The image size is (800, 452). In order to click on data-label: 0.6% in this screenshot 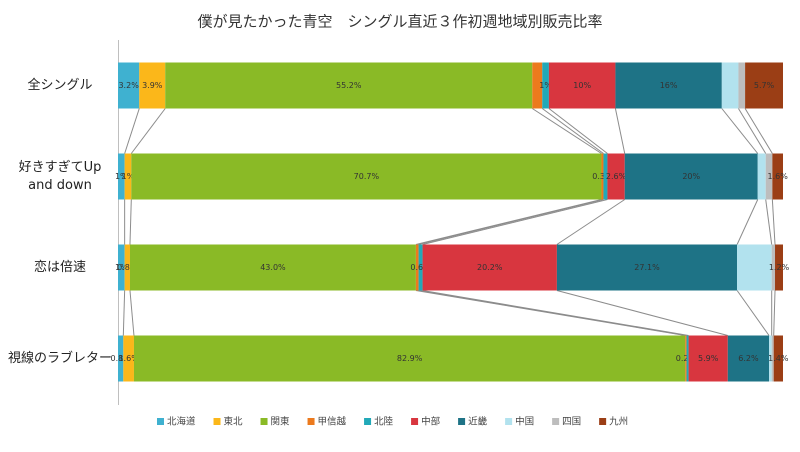, I will do `click(420, 267)`.